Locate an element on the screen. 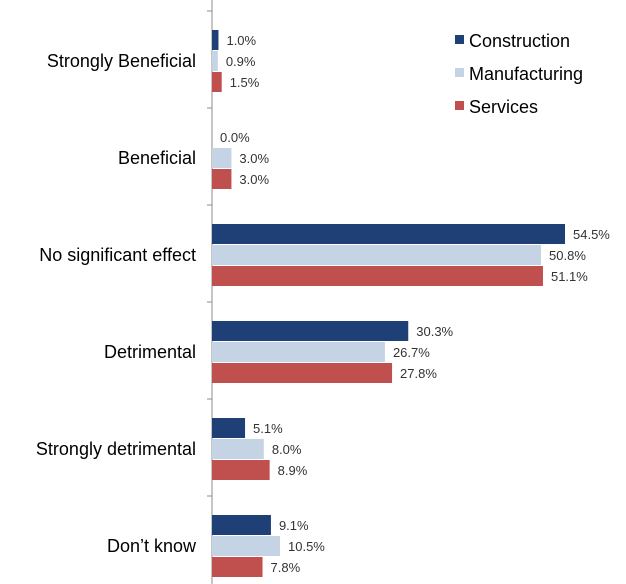 Image resolution: width=626 pixels, height=584 pixels. value-label-services-strongly-detrimental: 8.9% is located at coordinates (293, 470).